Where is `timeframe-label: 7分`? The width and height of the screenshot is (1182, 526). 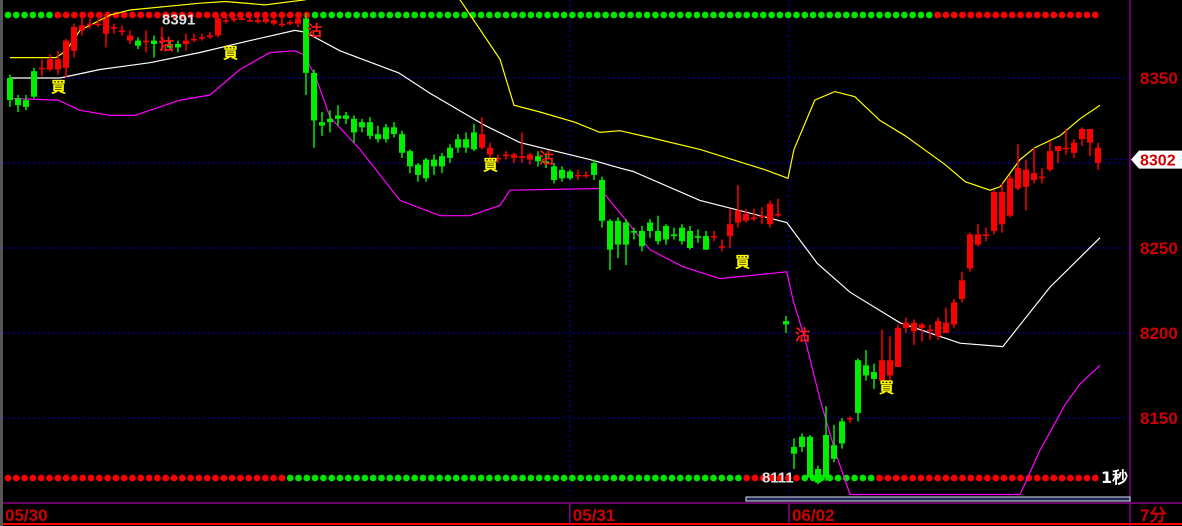 timeframe-label: 7分 is located at coordinates (1153, 515).